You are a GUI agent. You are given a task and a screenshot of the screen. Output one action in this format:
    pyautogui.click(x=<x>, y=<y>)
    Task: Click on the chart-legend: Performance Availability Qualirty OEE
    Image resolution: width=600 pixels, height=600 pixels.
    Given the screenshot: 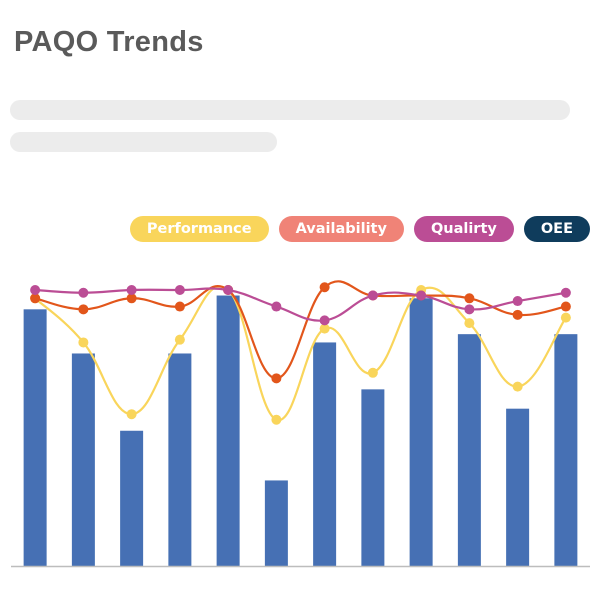 What is the action you would take?
    pyautogui.click(x=295, y=229)
    